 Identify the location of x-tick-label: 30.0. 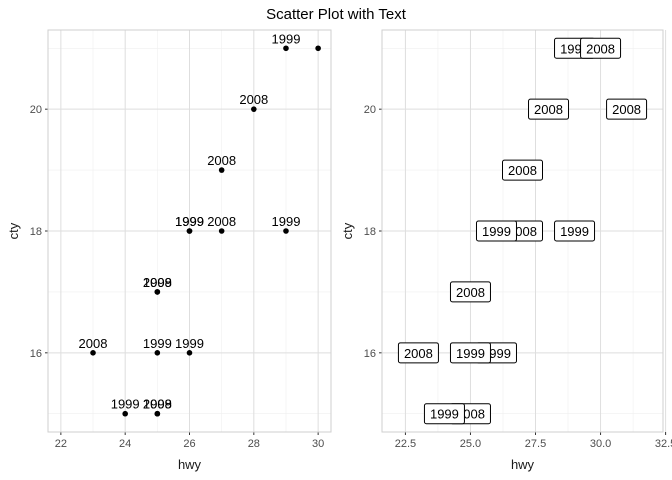
(600, 444).